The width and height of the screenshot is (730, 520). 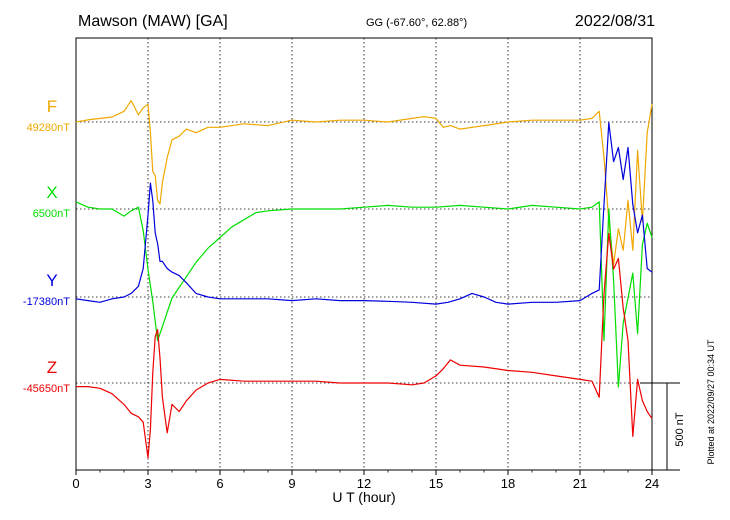 What do you see at coordinates (52, 106) in the screenshot?
I see `series-name-F: F` at bounding box center [52, 106].